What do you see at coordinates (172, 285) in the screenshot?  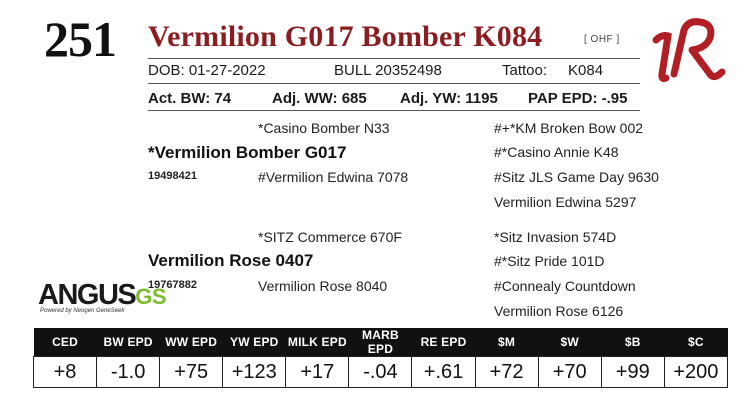 I see `dam-registration: 19767882` at bounding box center [172, 285].